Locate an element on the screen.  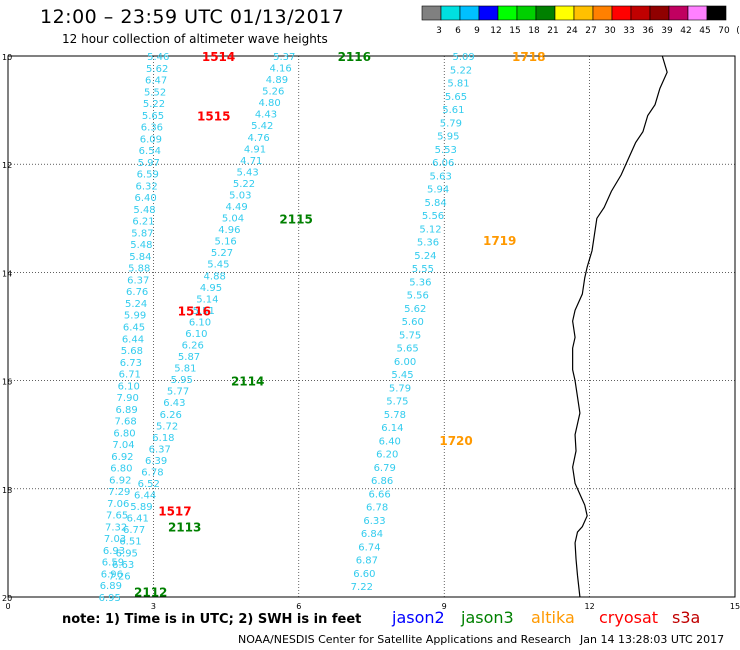
swh-value: 5.26 is located at coordinates (273, 92).